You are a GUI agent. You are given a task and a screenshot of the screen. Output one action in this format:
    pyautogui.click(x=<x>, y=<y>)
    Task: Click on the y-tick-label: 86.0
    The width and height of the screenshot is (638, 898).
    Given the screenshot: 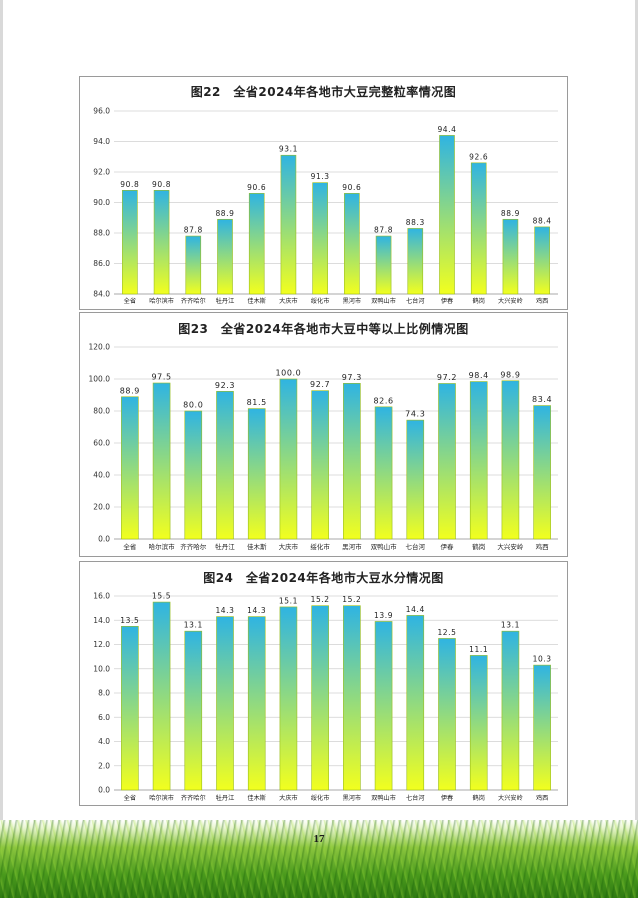 What is the action you would take?
    pyautogui.click(x=101, y=263)
    